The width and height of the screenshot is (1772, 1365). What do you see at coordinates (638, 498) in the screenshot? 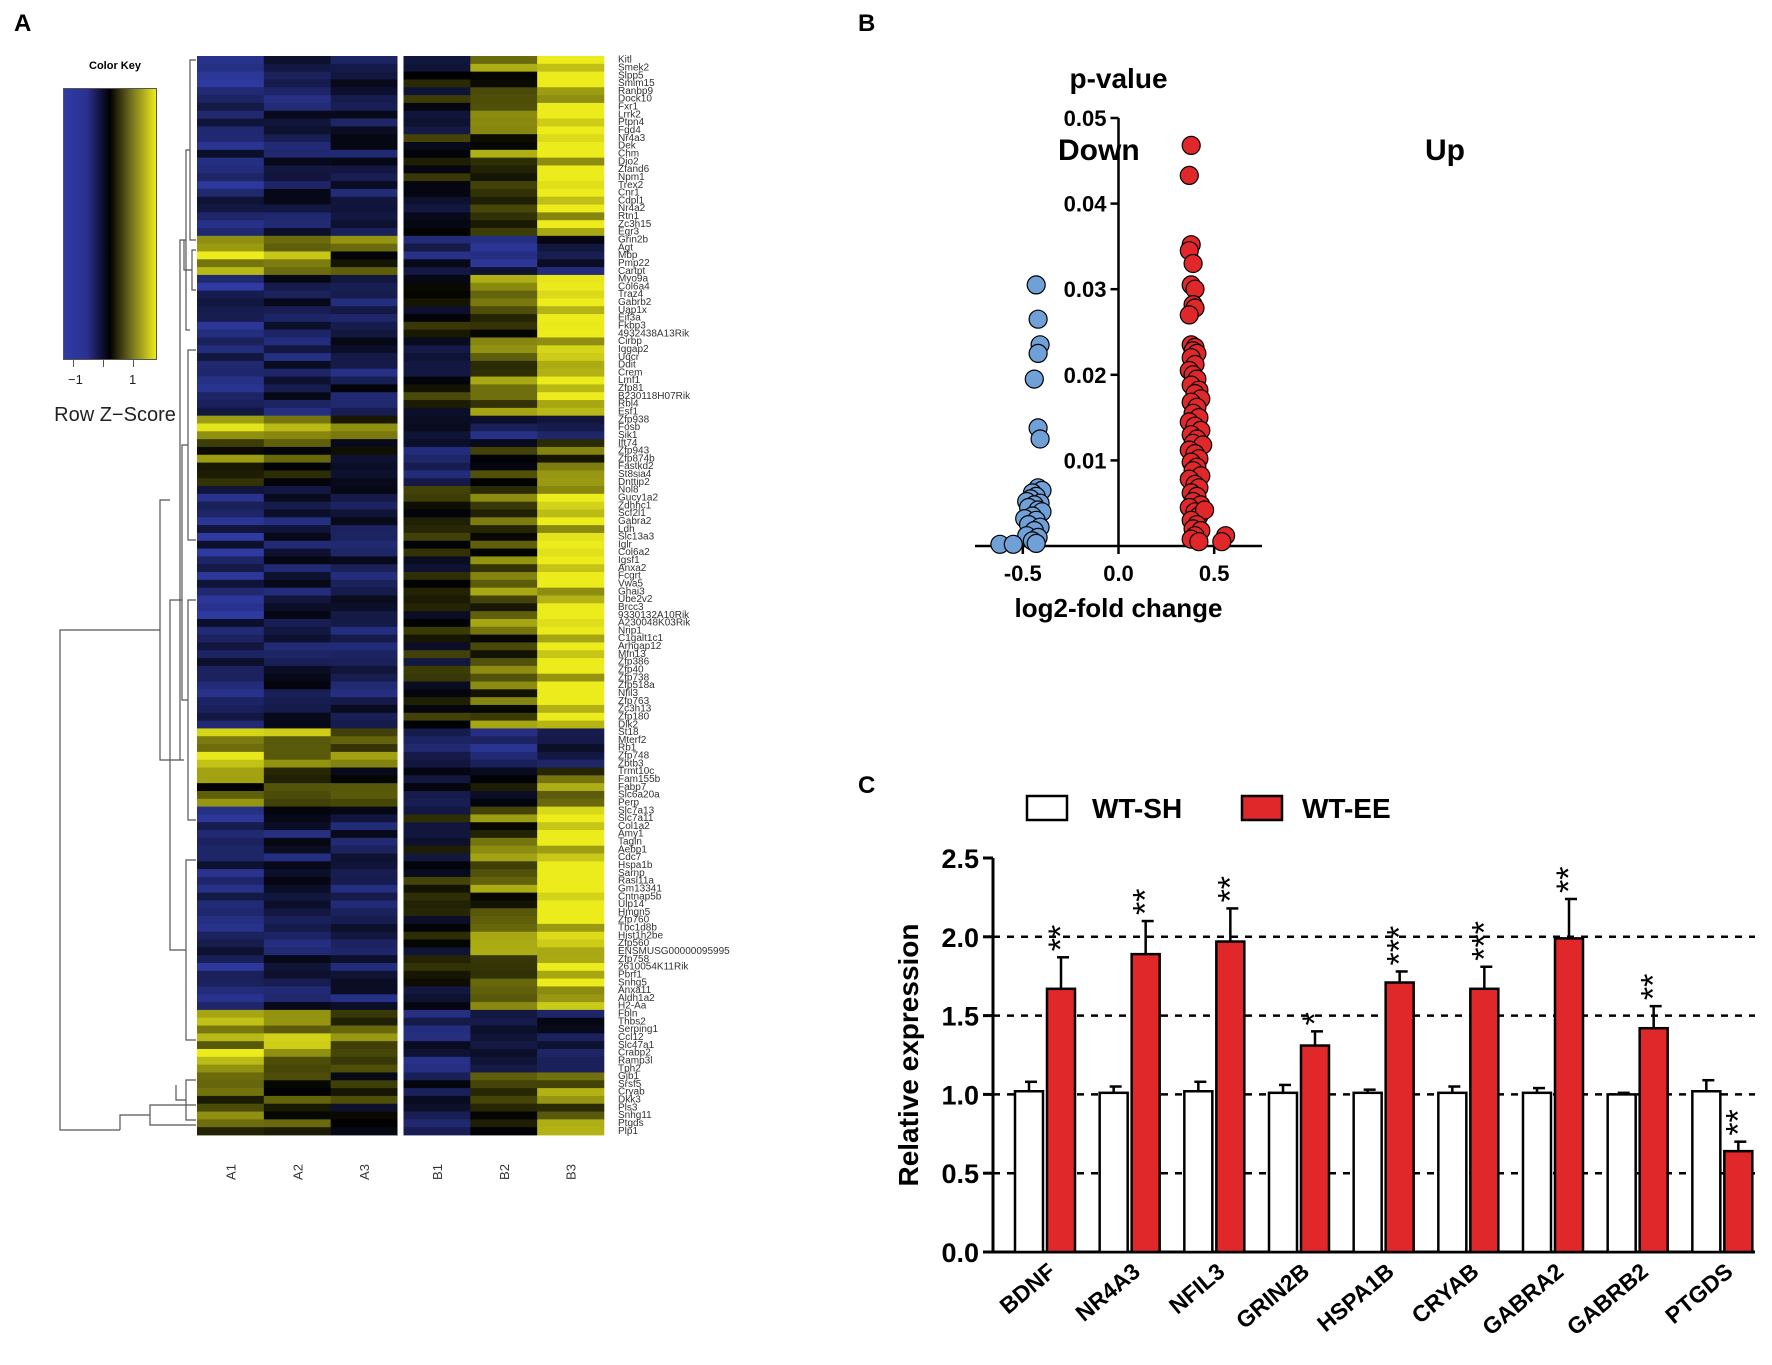
I see `heatmap-row-label: Gucy1a2` at bounding box center [638, 498].